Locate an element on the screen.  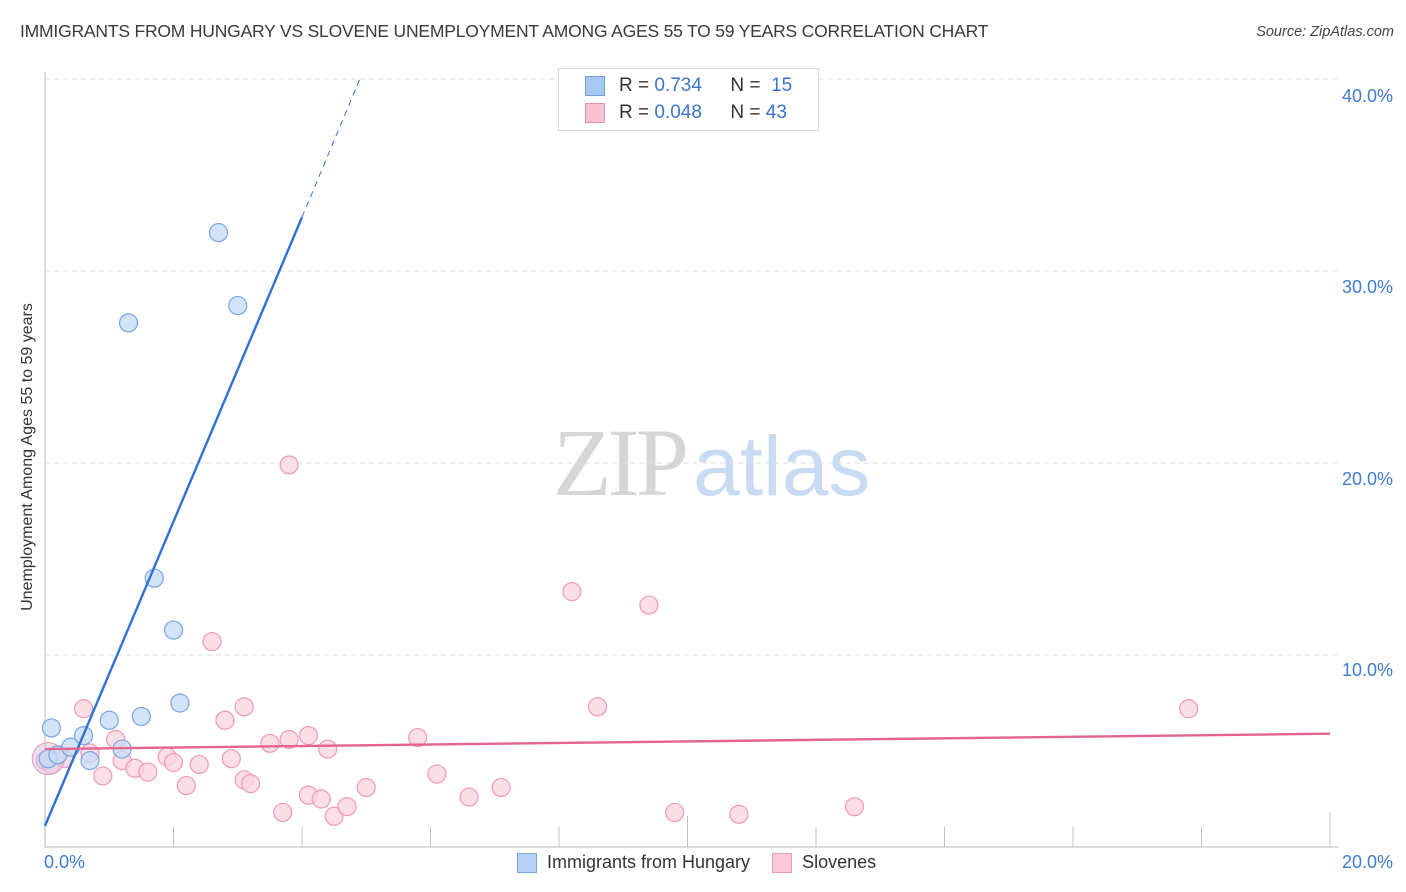
legend-row-hungary: R = 0.734 N = 15 is located at coordinates (688, 86).